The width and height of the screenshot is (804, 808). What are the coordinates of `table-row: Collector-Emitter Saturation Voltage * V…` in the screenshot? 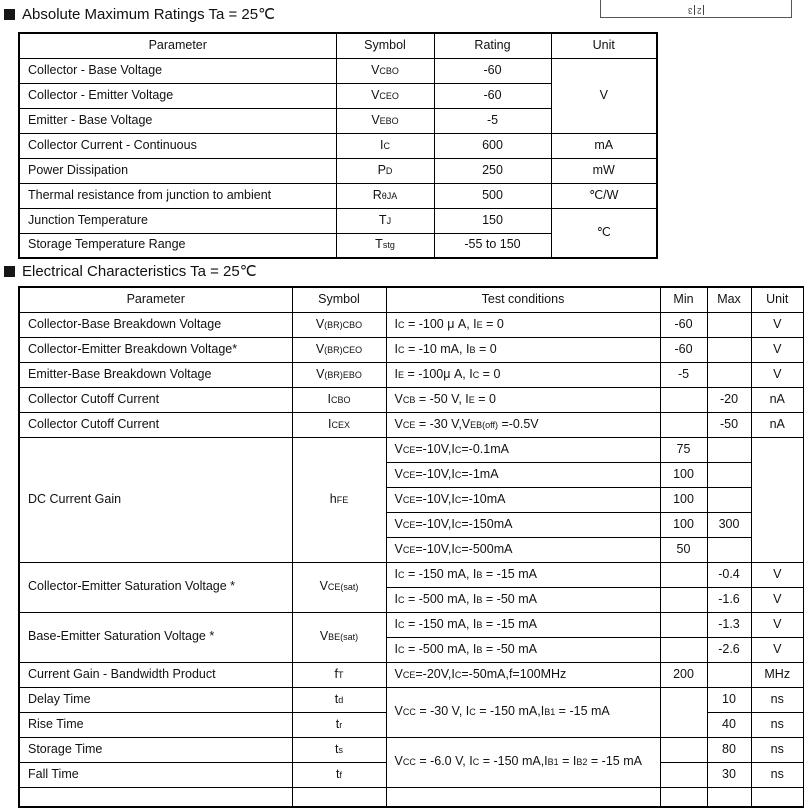 It's located at (411, 587).